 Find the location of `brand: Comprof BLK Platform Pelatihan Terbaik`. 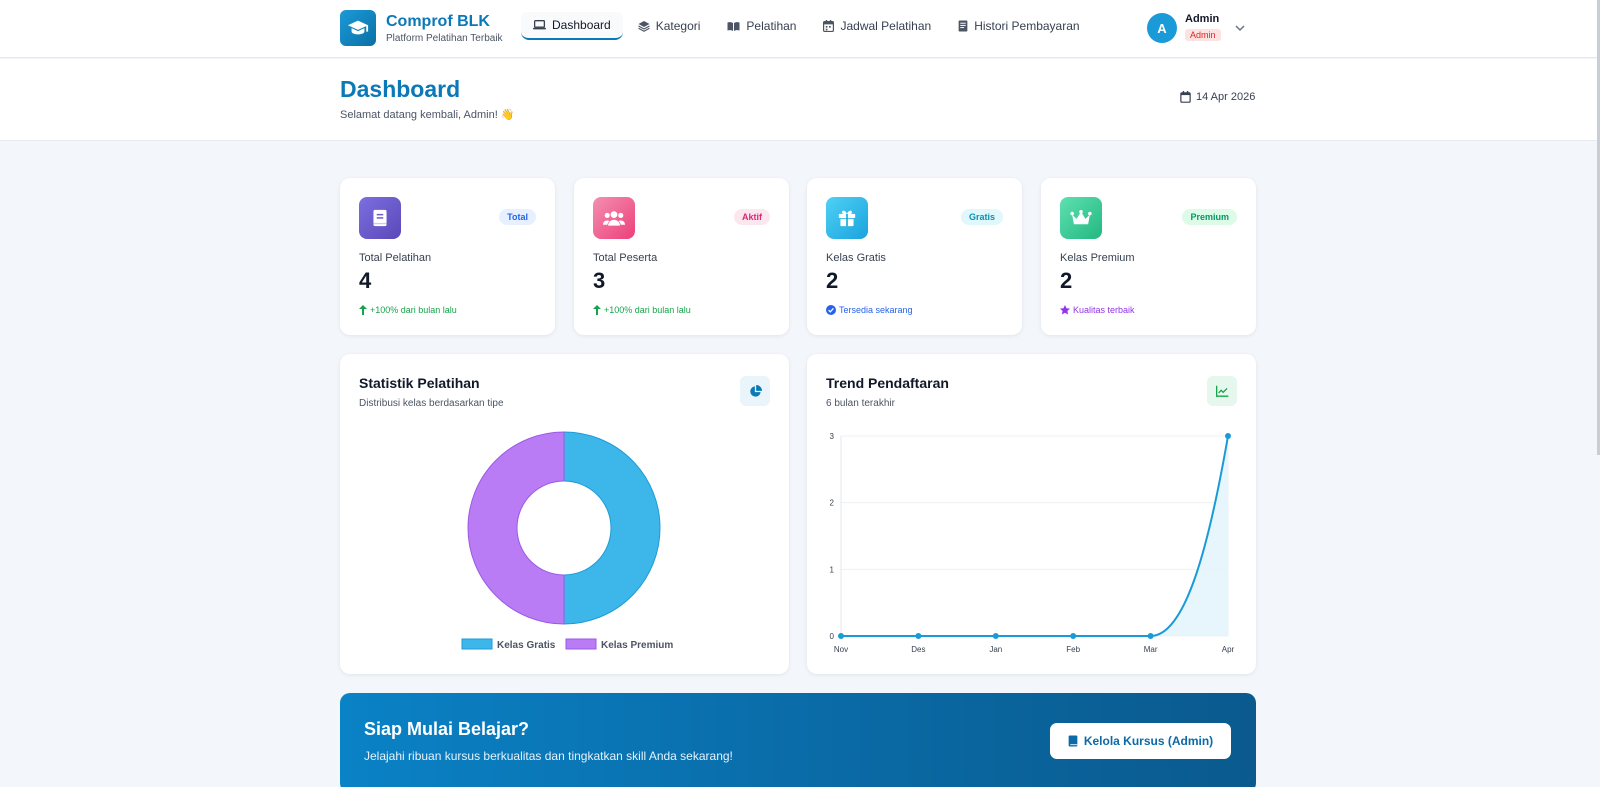

brand: Comprof BLK Platform Pelatihan Terbaik is located at coordinates (421, 28).